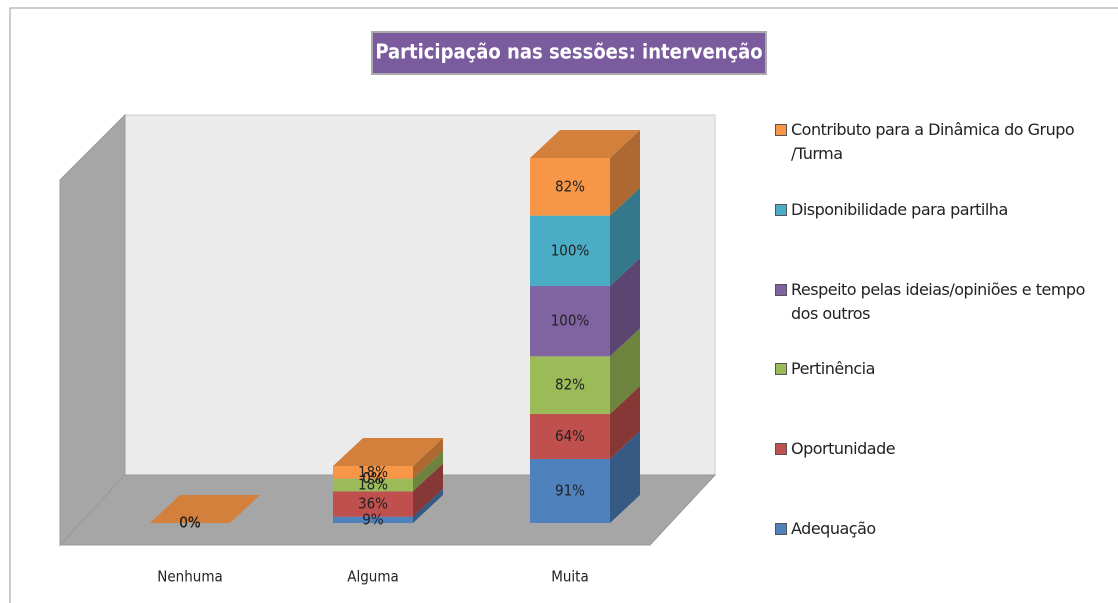 The image size is (1118, 603). What do you see at coordinates (945, 369) in the screenshot?
I see `legend-item: Pertinência` at bounding box center [945, 369].